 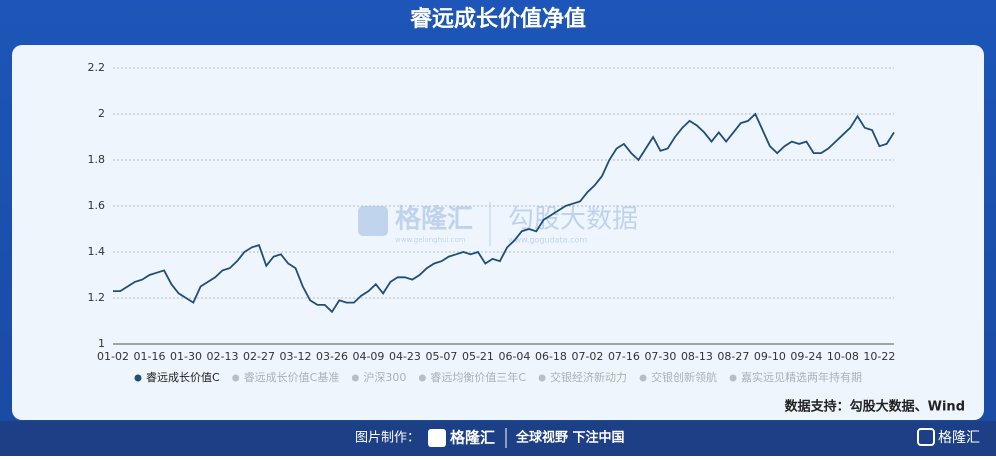 What do you see at coordinates (660, 356) in the screenshot?
I see `x-tick-label: 07-30` at bounding box center [660, 356].